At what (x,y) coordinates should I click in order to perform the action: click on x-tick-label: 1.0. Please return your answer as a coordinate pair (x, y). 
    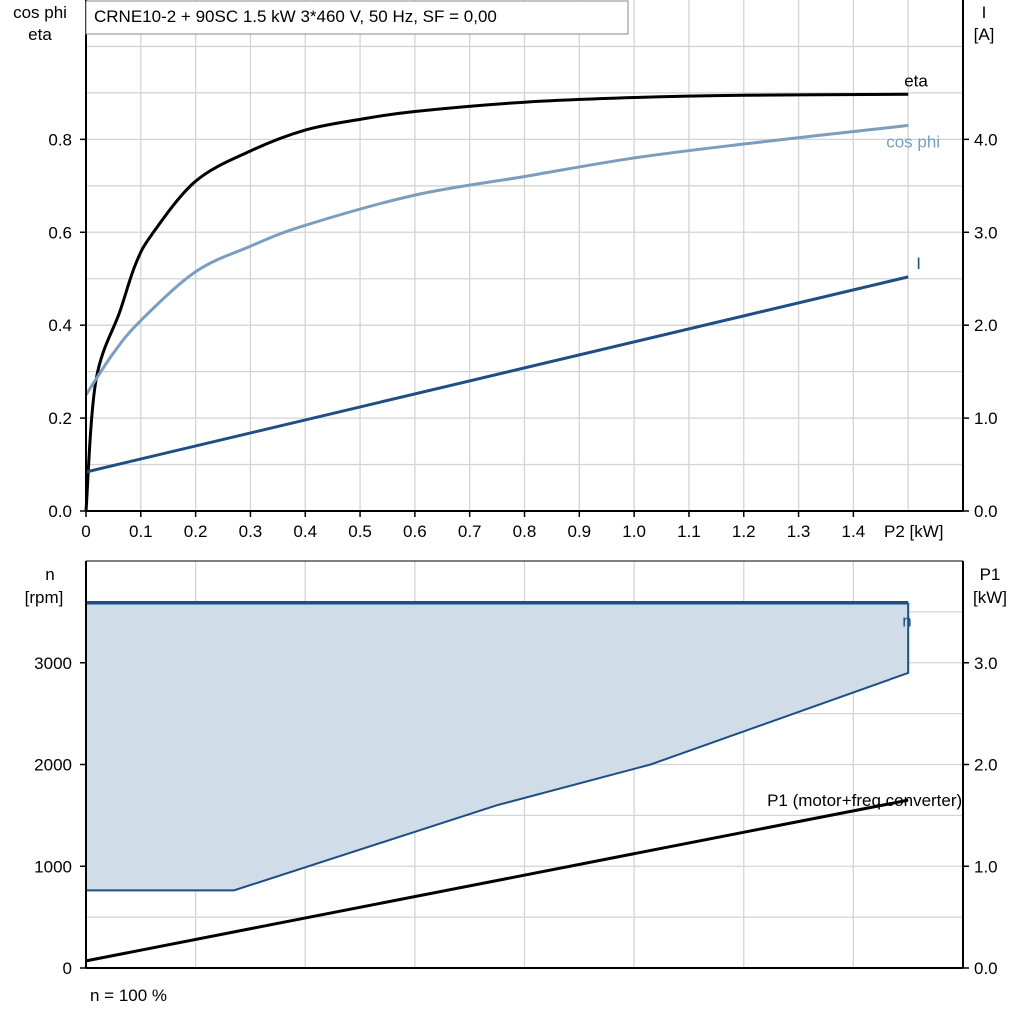
    Looking at the image, I should click on (634, 531).